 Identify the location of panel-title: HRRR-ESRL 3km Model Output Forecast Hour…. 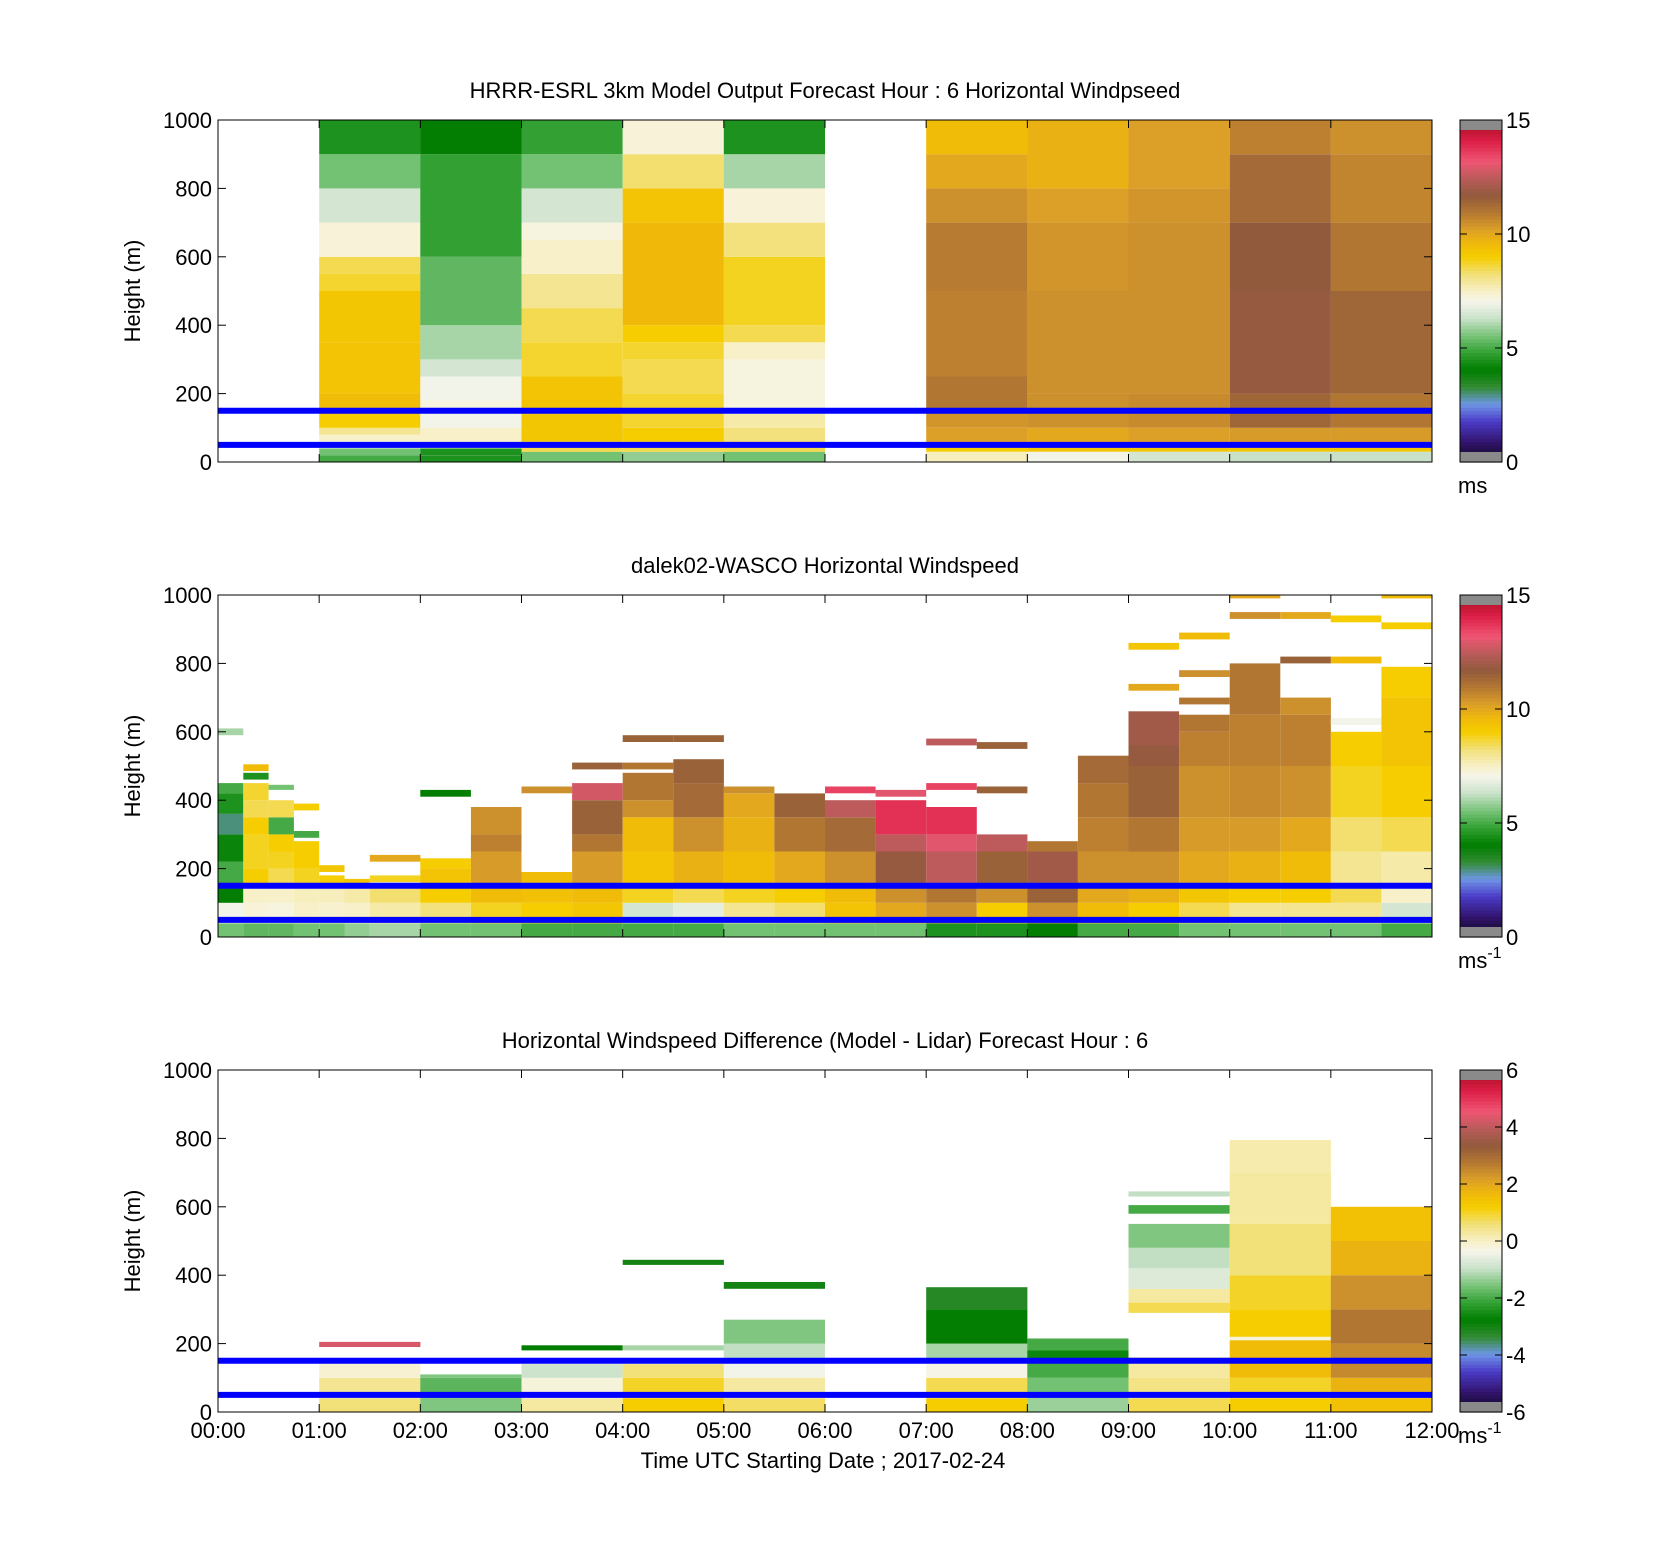
(825, 90).